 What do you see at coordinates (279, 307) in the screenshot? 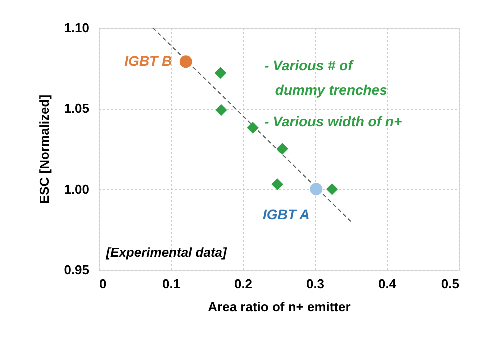
I see `x-axis-title: Area ratio of n+ emitter` at bounding box center [279, 307].